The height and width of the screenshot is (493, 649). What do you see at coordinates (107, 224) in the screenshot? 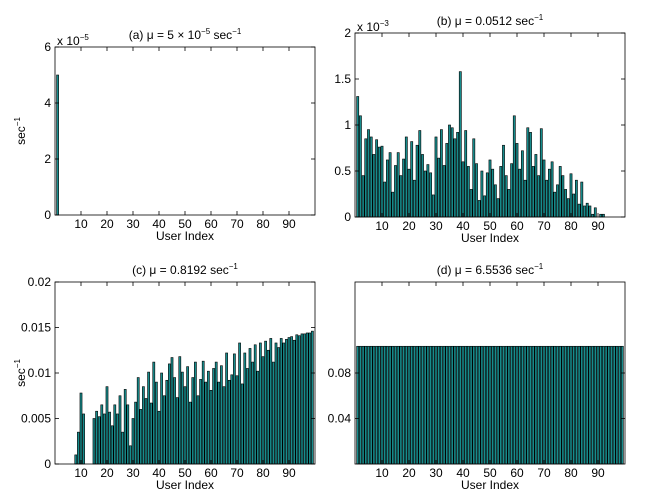
I see `x-tick-label: 20` at bounding box center [107, 224].